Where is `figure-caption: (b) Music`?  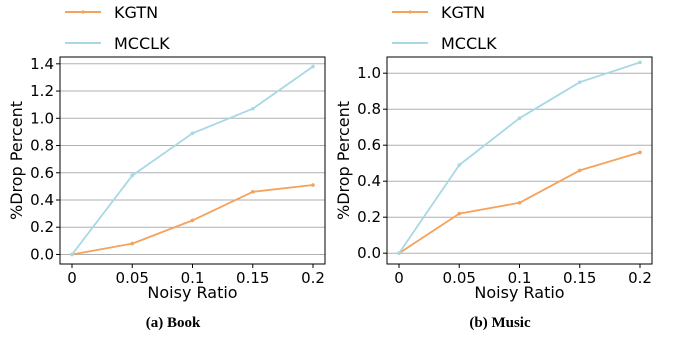
figure-caption: (b) Music is located at coordinates (500, 323).